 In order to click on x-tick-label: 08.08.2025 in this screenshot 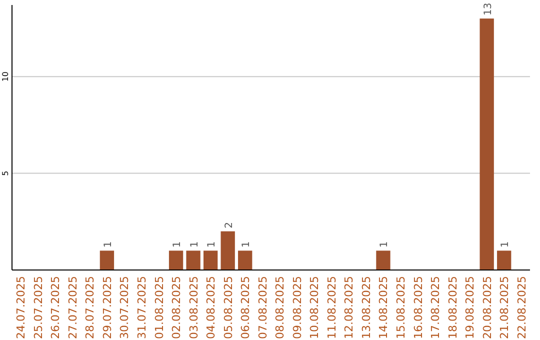, I will do `click(280, 307)`.